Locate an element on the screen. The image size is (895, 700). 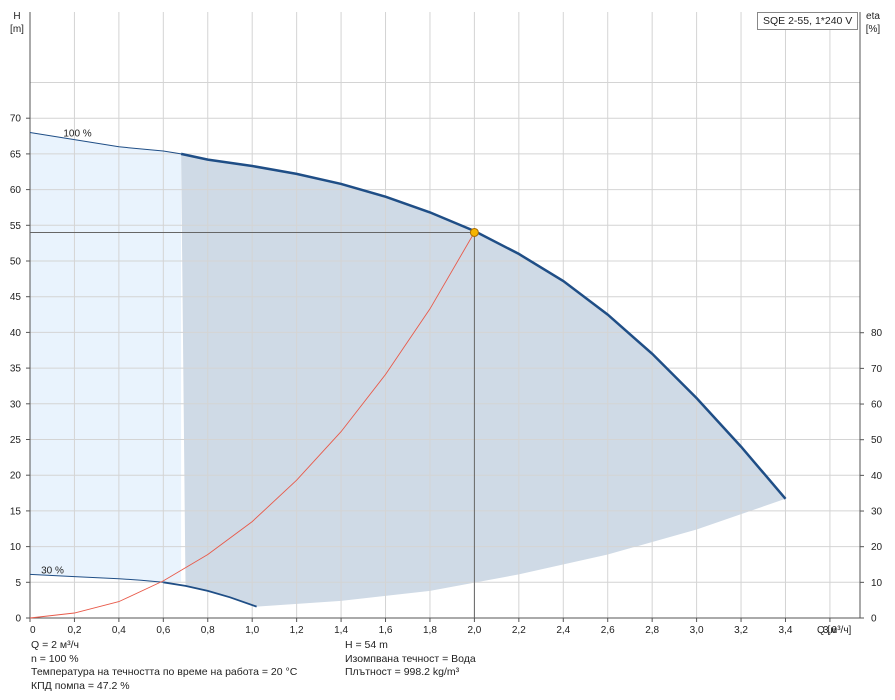
info-density: Плътност = 998.2 kg/m³ is located at coordinates (402, 672).